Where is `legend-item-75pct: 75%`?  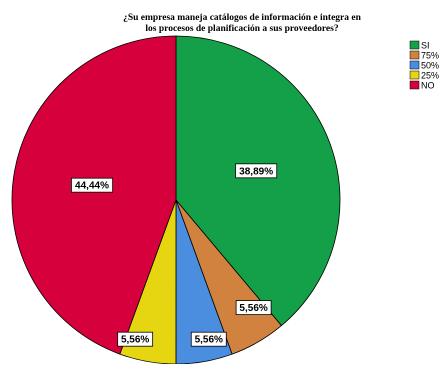 legend-item-75pct: 75% is located at coordinates (424, 55).